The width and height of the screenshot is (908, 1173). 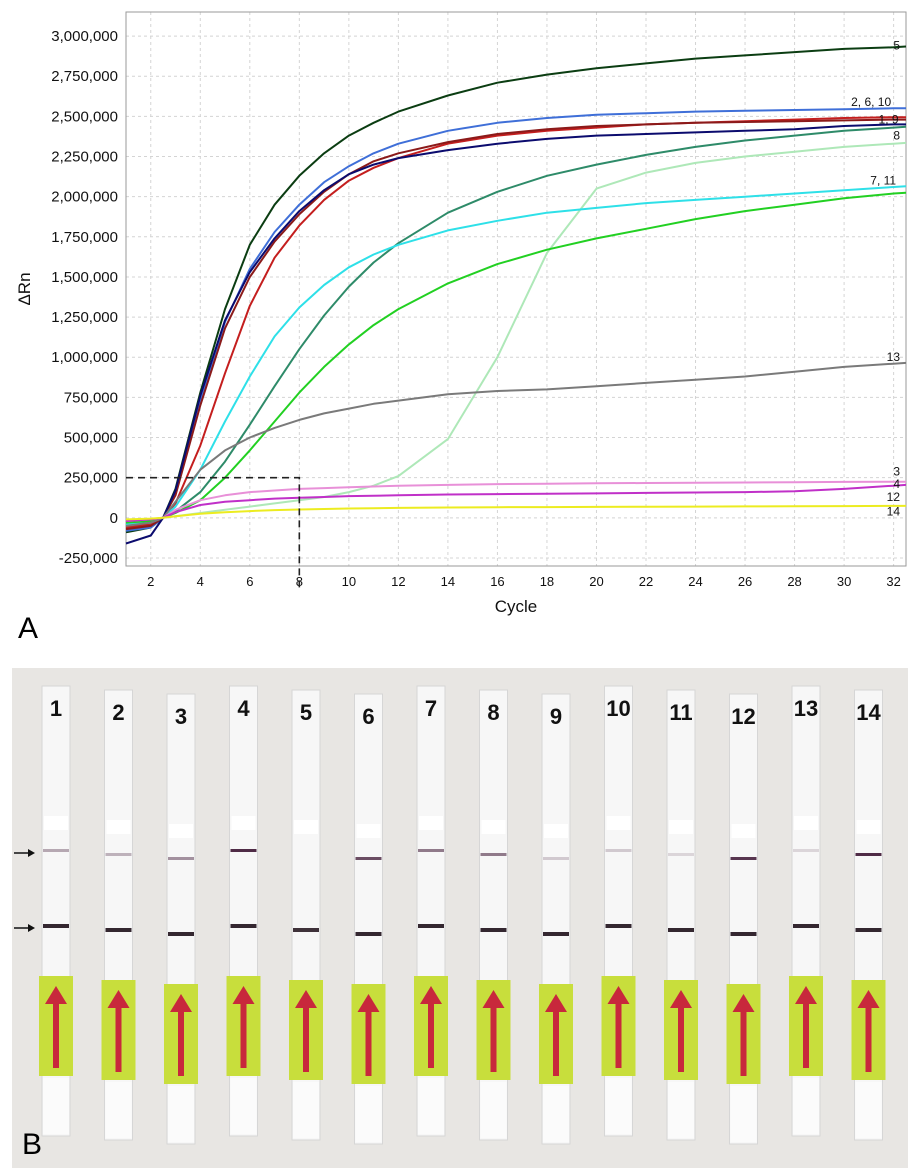 I want to click on x-tick-label: 10, so click(x=349, y=581).